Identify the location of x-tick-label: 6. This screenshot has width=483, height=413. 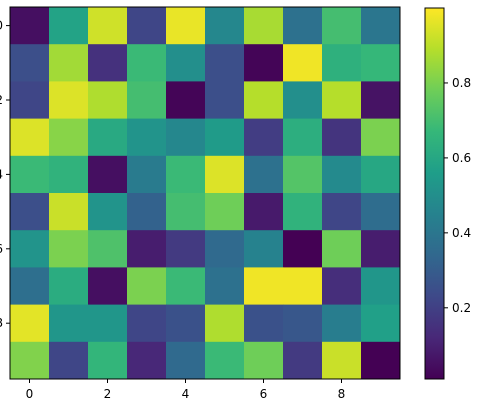
(264, 394).